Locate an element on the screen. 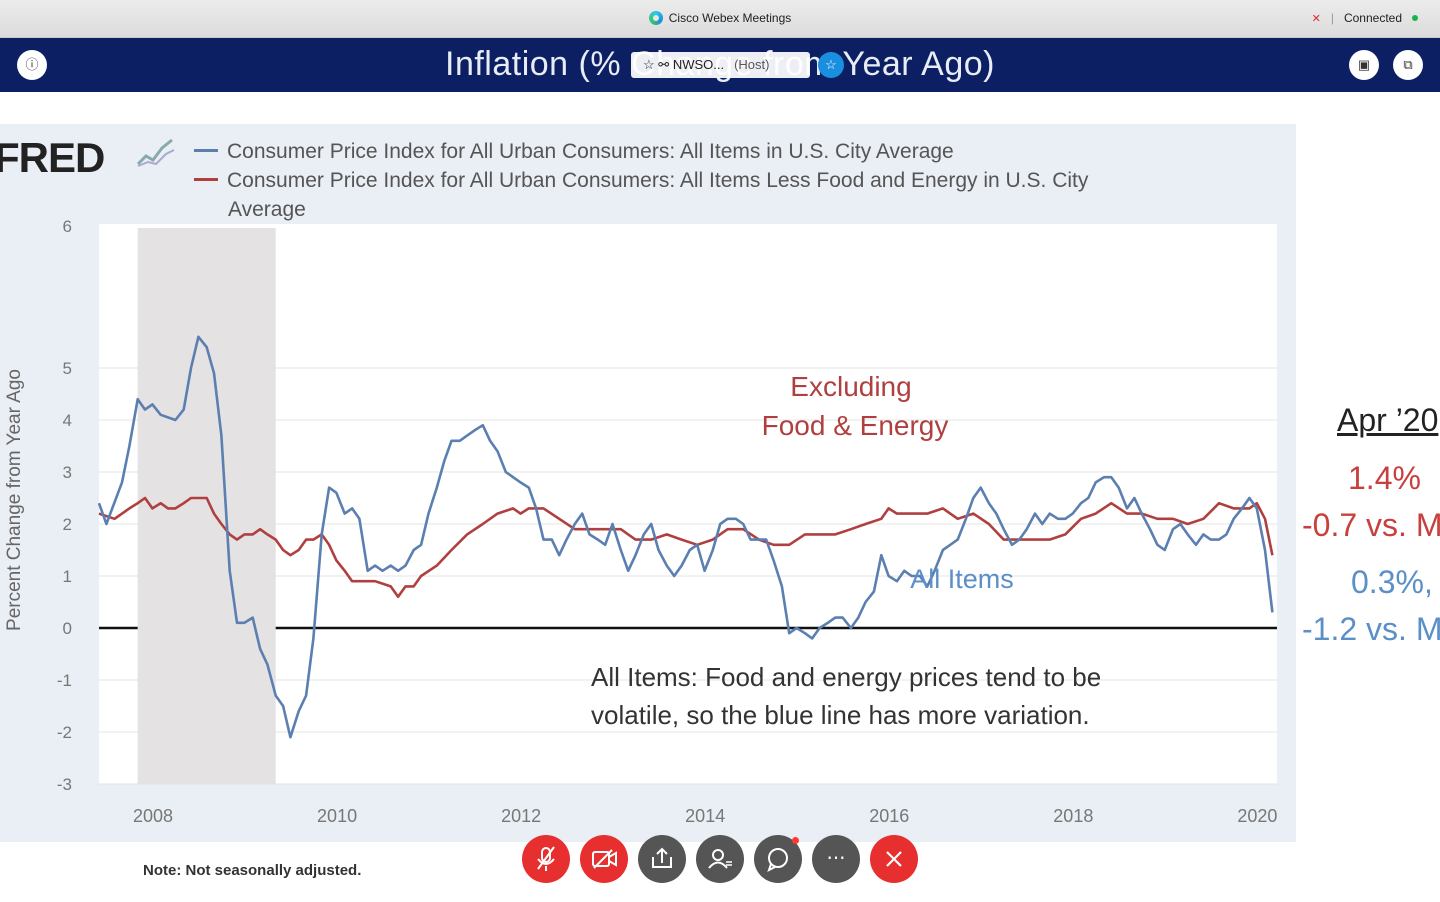 The height and width of the screenshot is (902, 1440). annotation-food-energy: Food & Energy is located at coordinates (855, 425).